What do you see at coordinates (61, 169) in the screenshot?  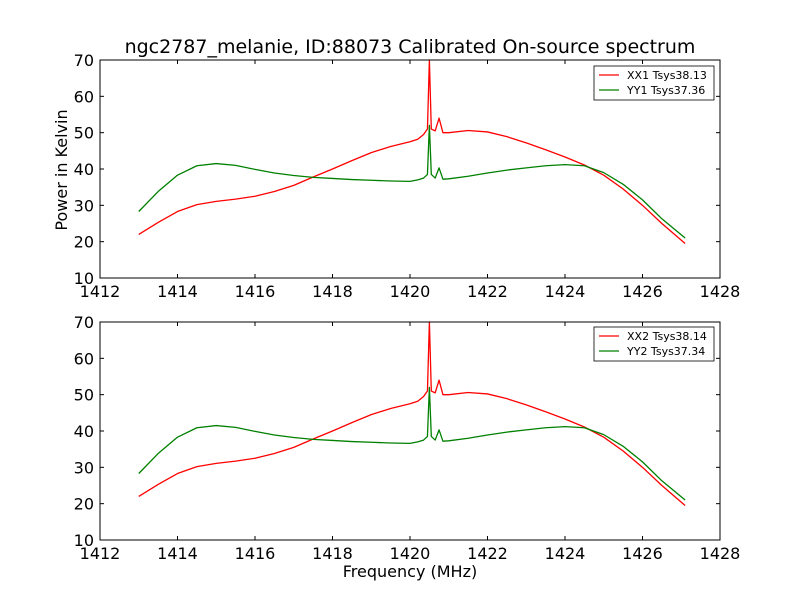 I see `y-axis-label: Power in Kelvin` at bounding box center [61, 169].